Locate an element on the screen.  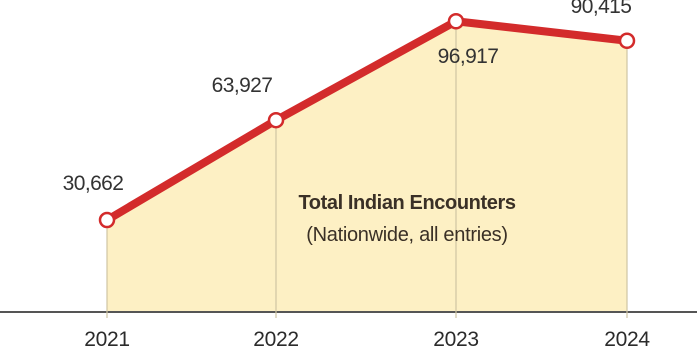
x-tick-label-2024: 2024 is located at coordinates (627, 339).